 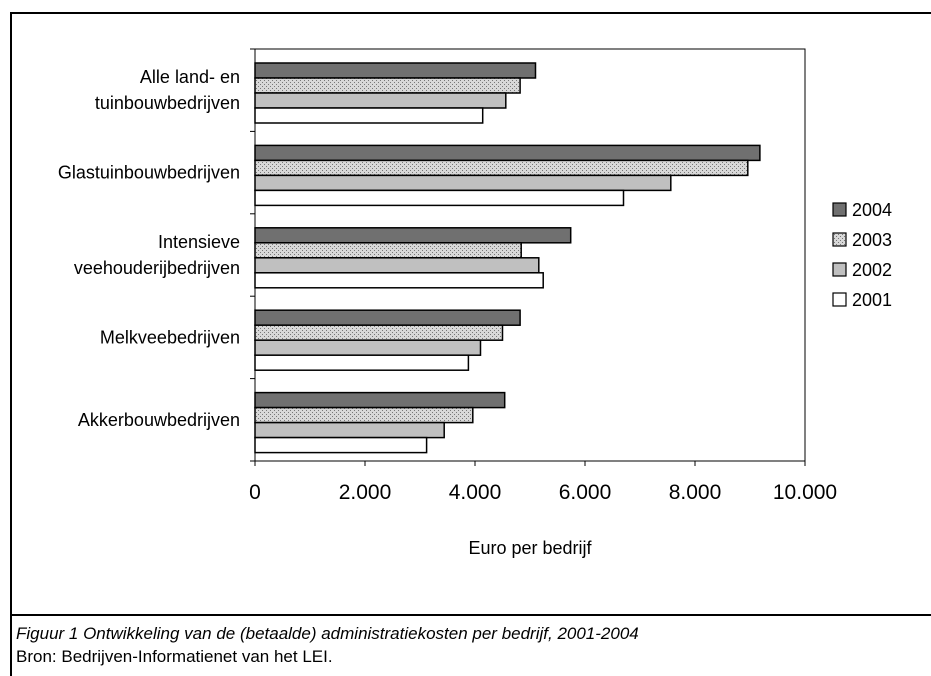 What do you see at coordinates (199, 242) in the screenshot?
I see `category-label: Intensieve` at bounding box center [199, 242].